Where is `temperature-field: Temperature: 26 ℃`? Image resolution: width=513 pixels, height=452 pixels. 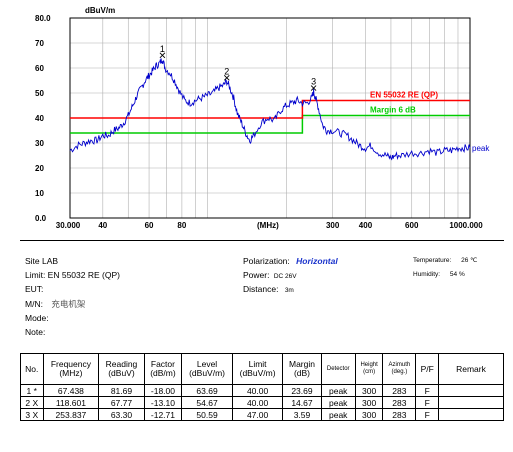
temperature-field: Temperature: 26 ℃ is located at coordinates (445, 261).